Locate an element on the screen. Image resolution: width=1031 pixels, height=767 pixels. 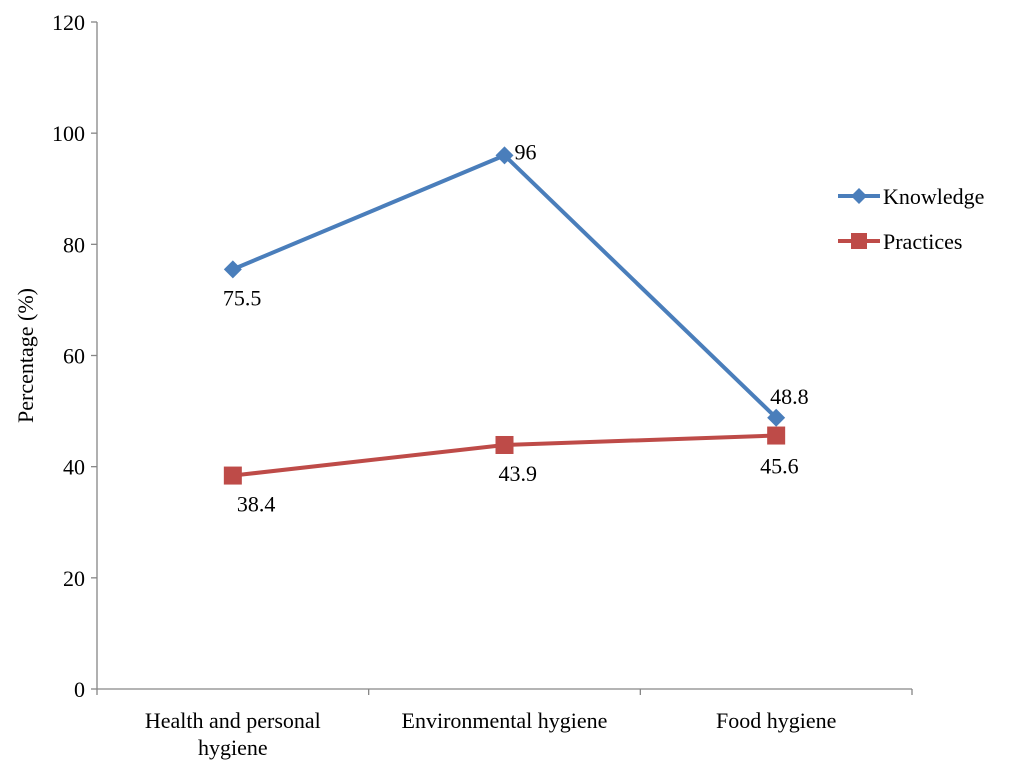
x-category-label: Environmental hygiene is located at coordinates (505, 720).